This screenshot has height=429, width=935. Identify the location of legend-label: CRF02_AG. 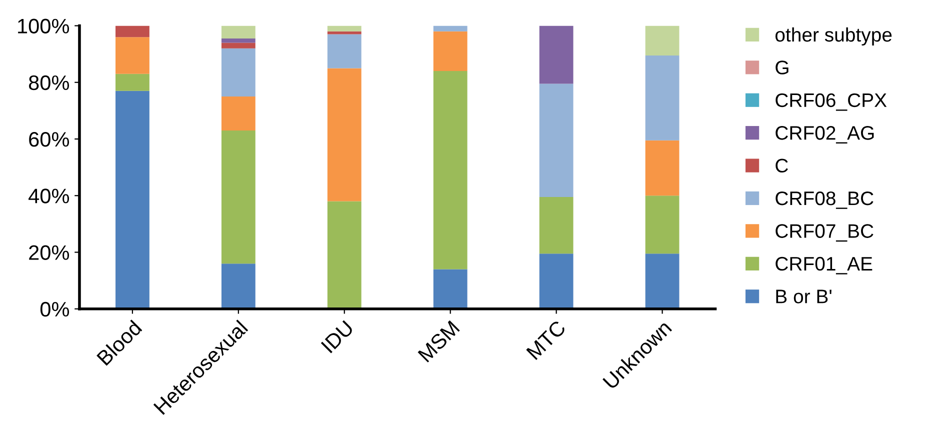
(825, 135).